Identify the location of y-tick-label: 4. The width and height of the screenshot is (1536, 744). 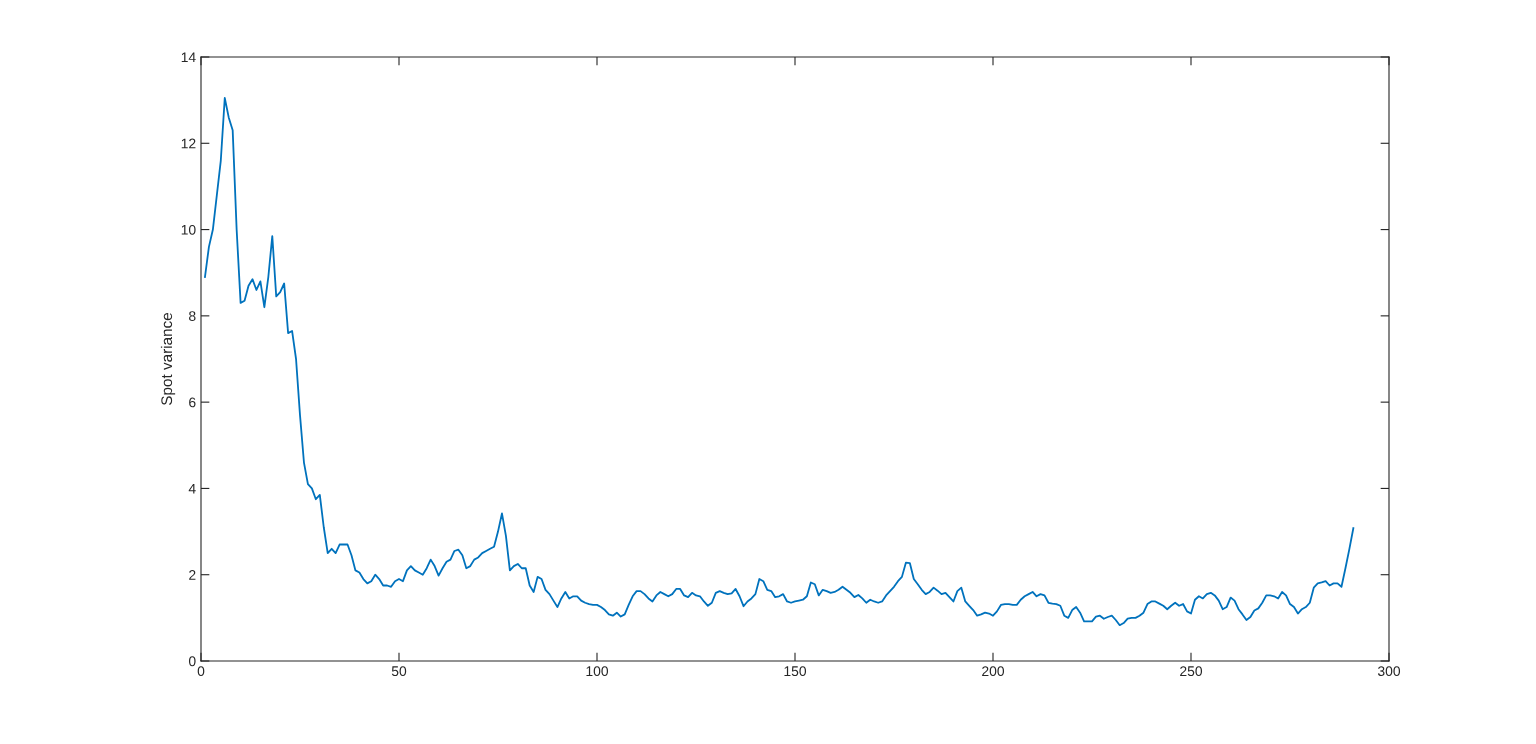
(192, 488).